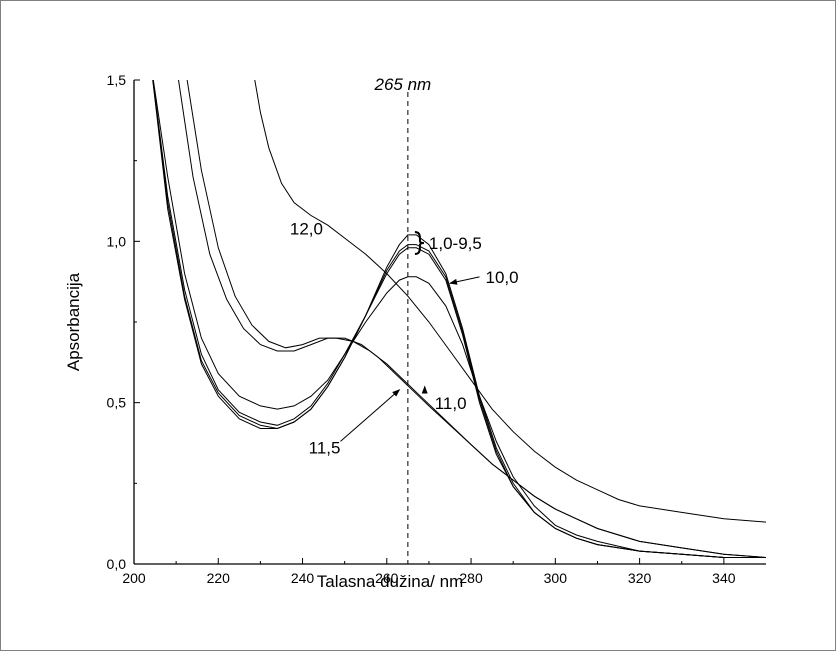 This screenshot has width=838, height=653. What do you see at coordinates (455, 243) in the screenshot?
I see `annotation-label: 1,0-9,5` at bounding box center [455, 243].